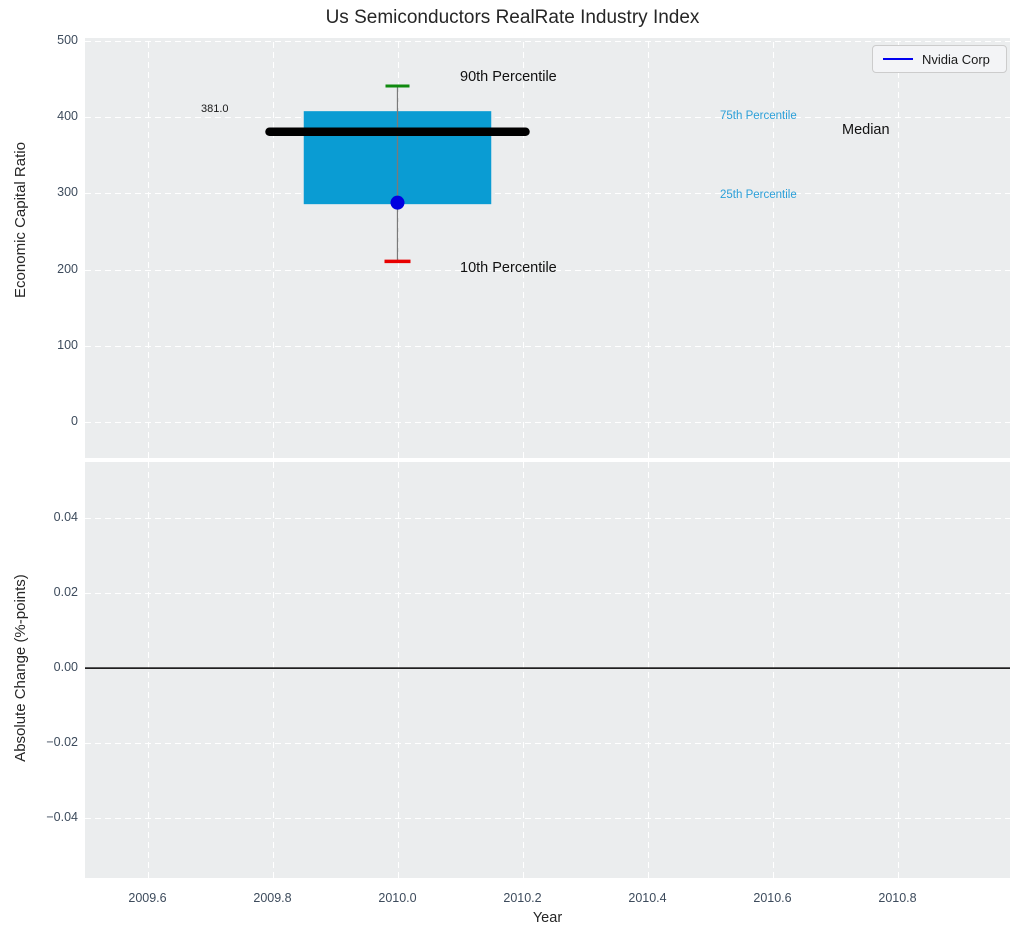  Describe the element at coordinates (215, 109) in the screenshot. I see `median-value-label: 381.0` at that location.